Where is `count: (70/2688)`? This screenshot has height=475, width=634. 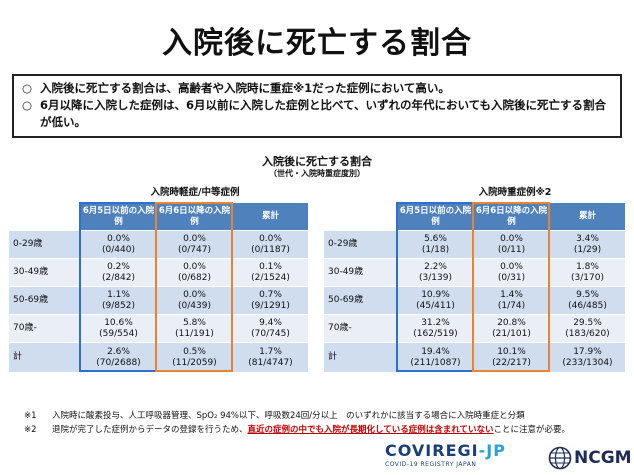
count: (70/2688) is located at coordinates (118, 362).